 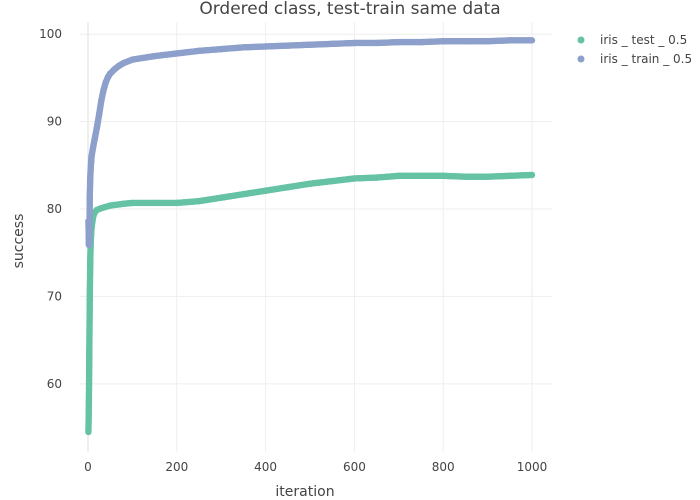 What do you see at coordinates (54, 296) in the screenshot?
I see `y-tick-label: 70` at bounding box center [54, 296].